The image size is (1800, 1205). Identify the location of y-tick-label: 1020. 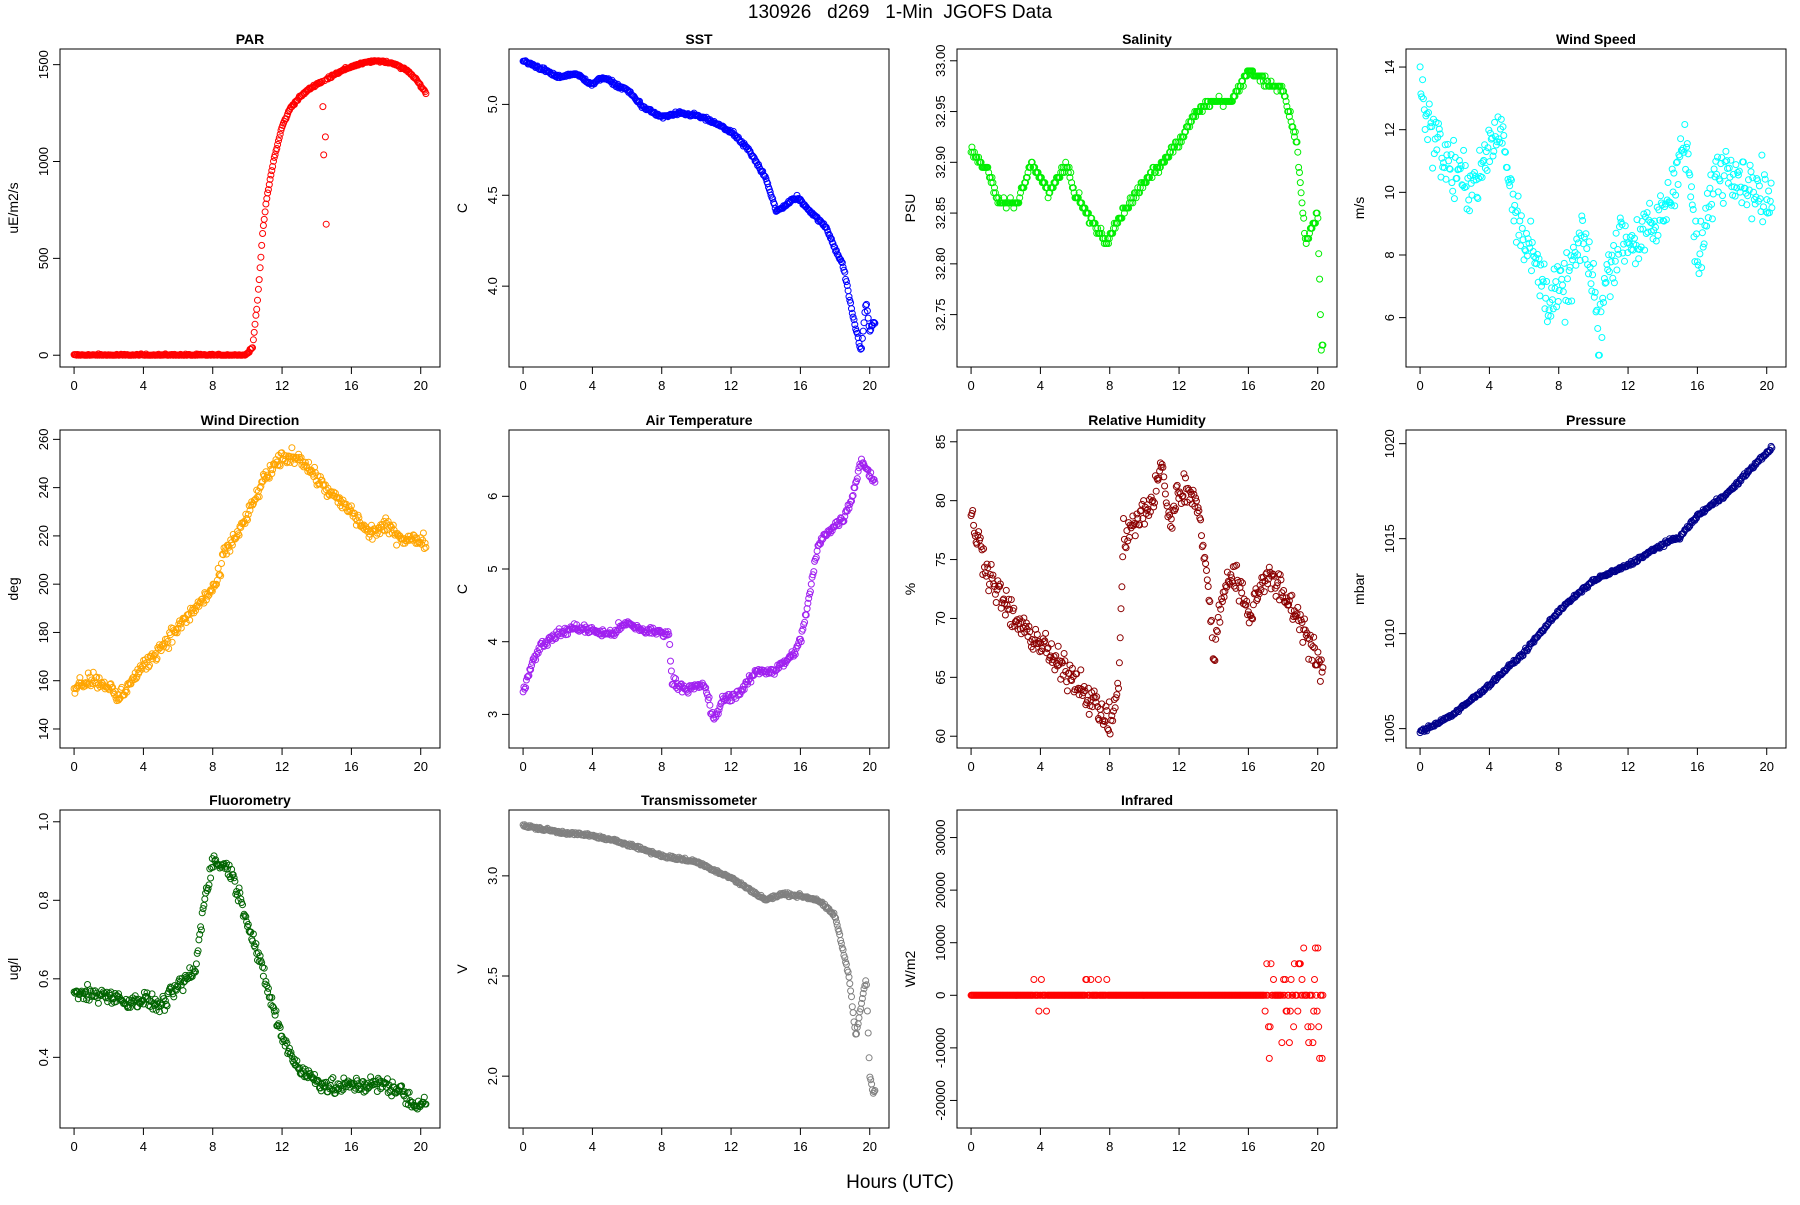
(1389, 443).